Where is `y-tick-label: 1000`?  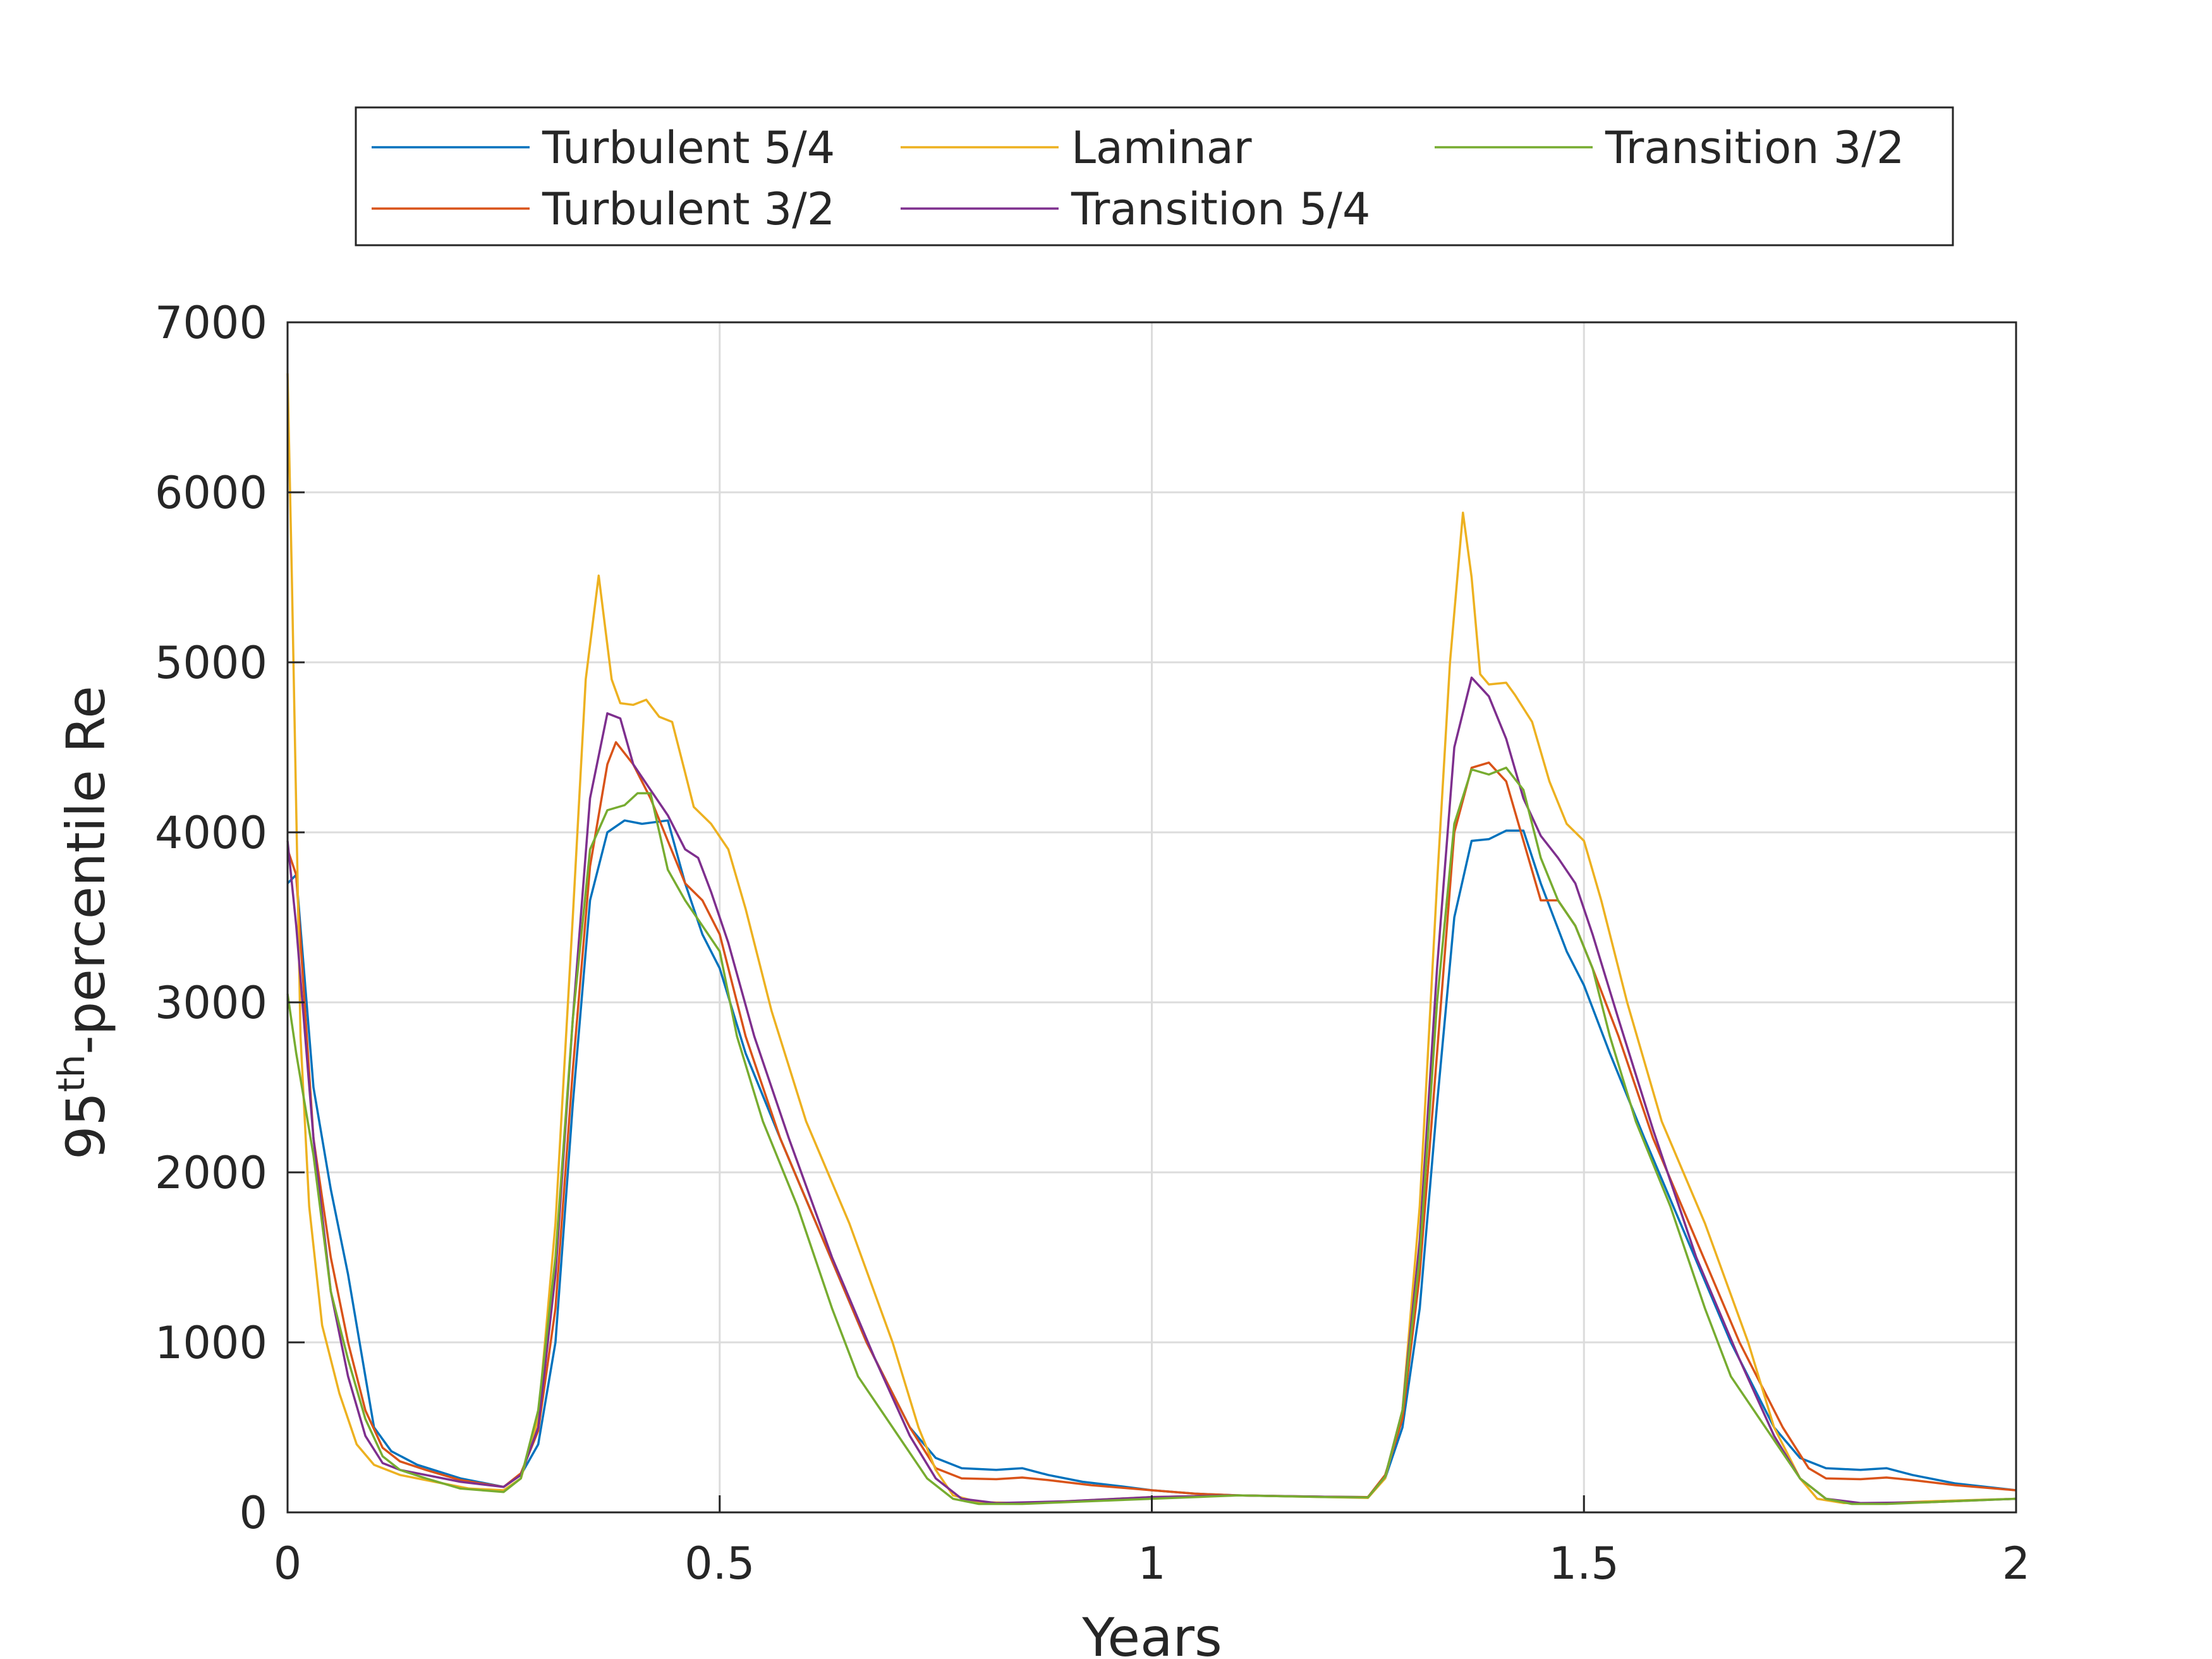
y-tick-label: 1000 is located at coordinates (211, 1343).